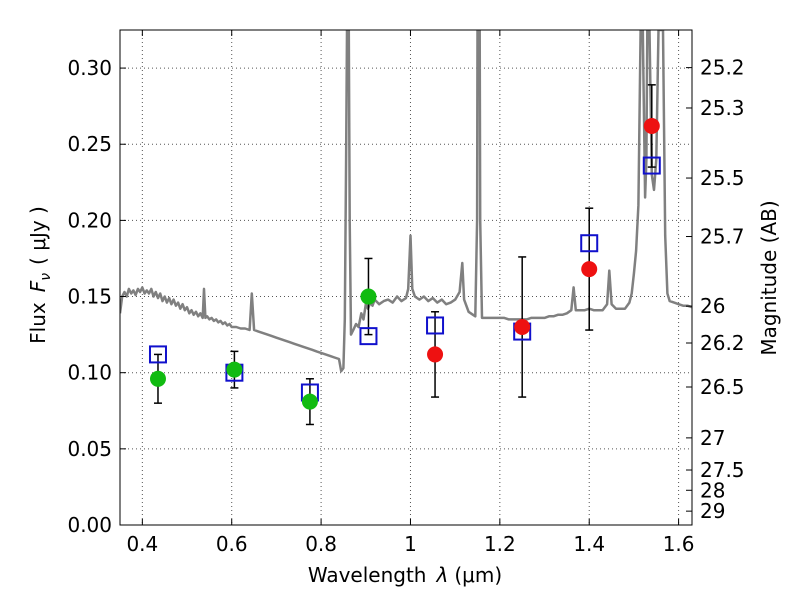 This screenshot has height=600, width=800. Describe the element at coordinates (679, 544) in the screenshot. I see `x-tick-label: 1.6` at that location.